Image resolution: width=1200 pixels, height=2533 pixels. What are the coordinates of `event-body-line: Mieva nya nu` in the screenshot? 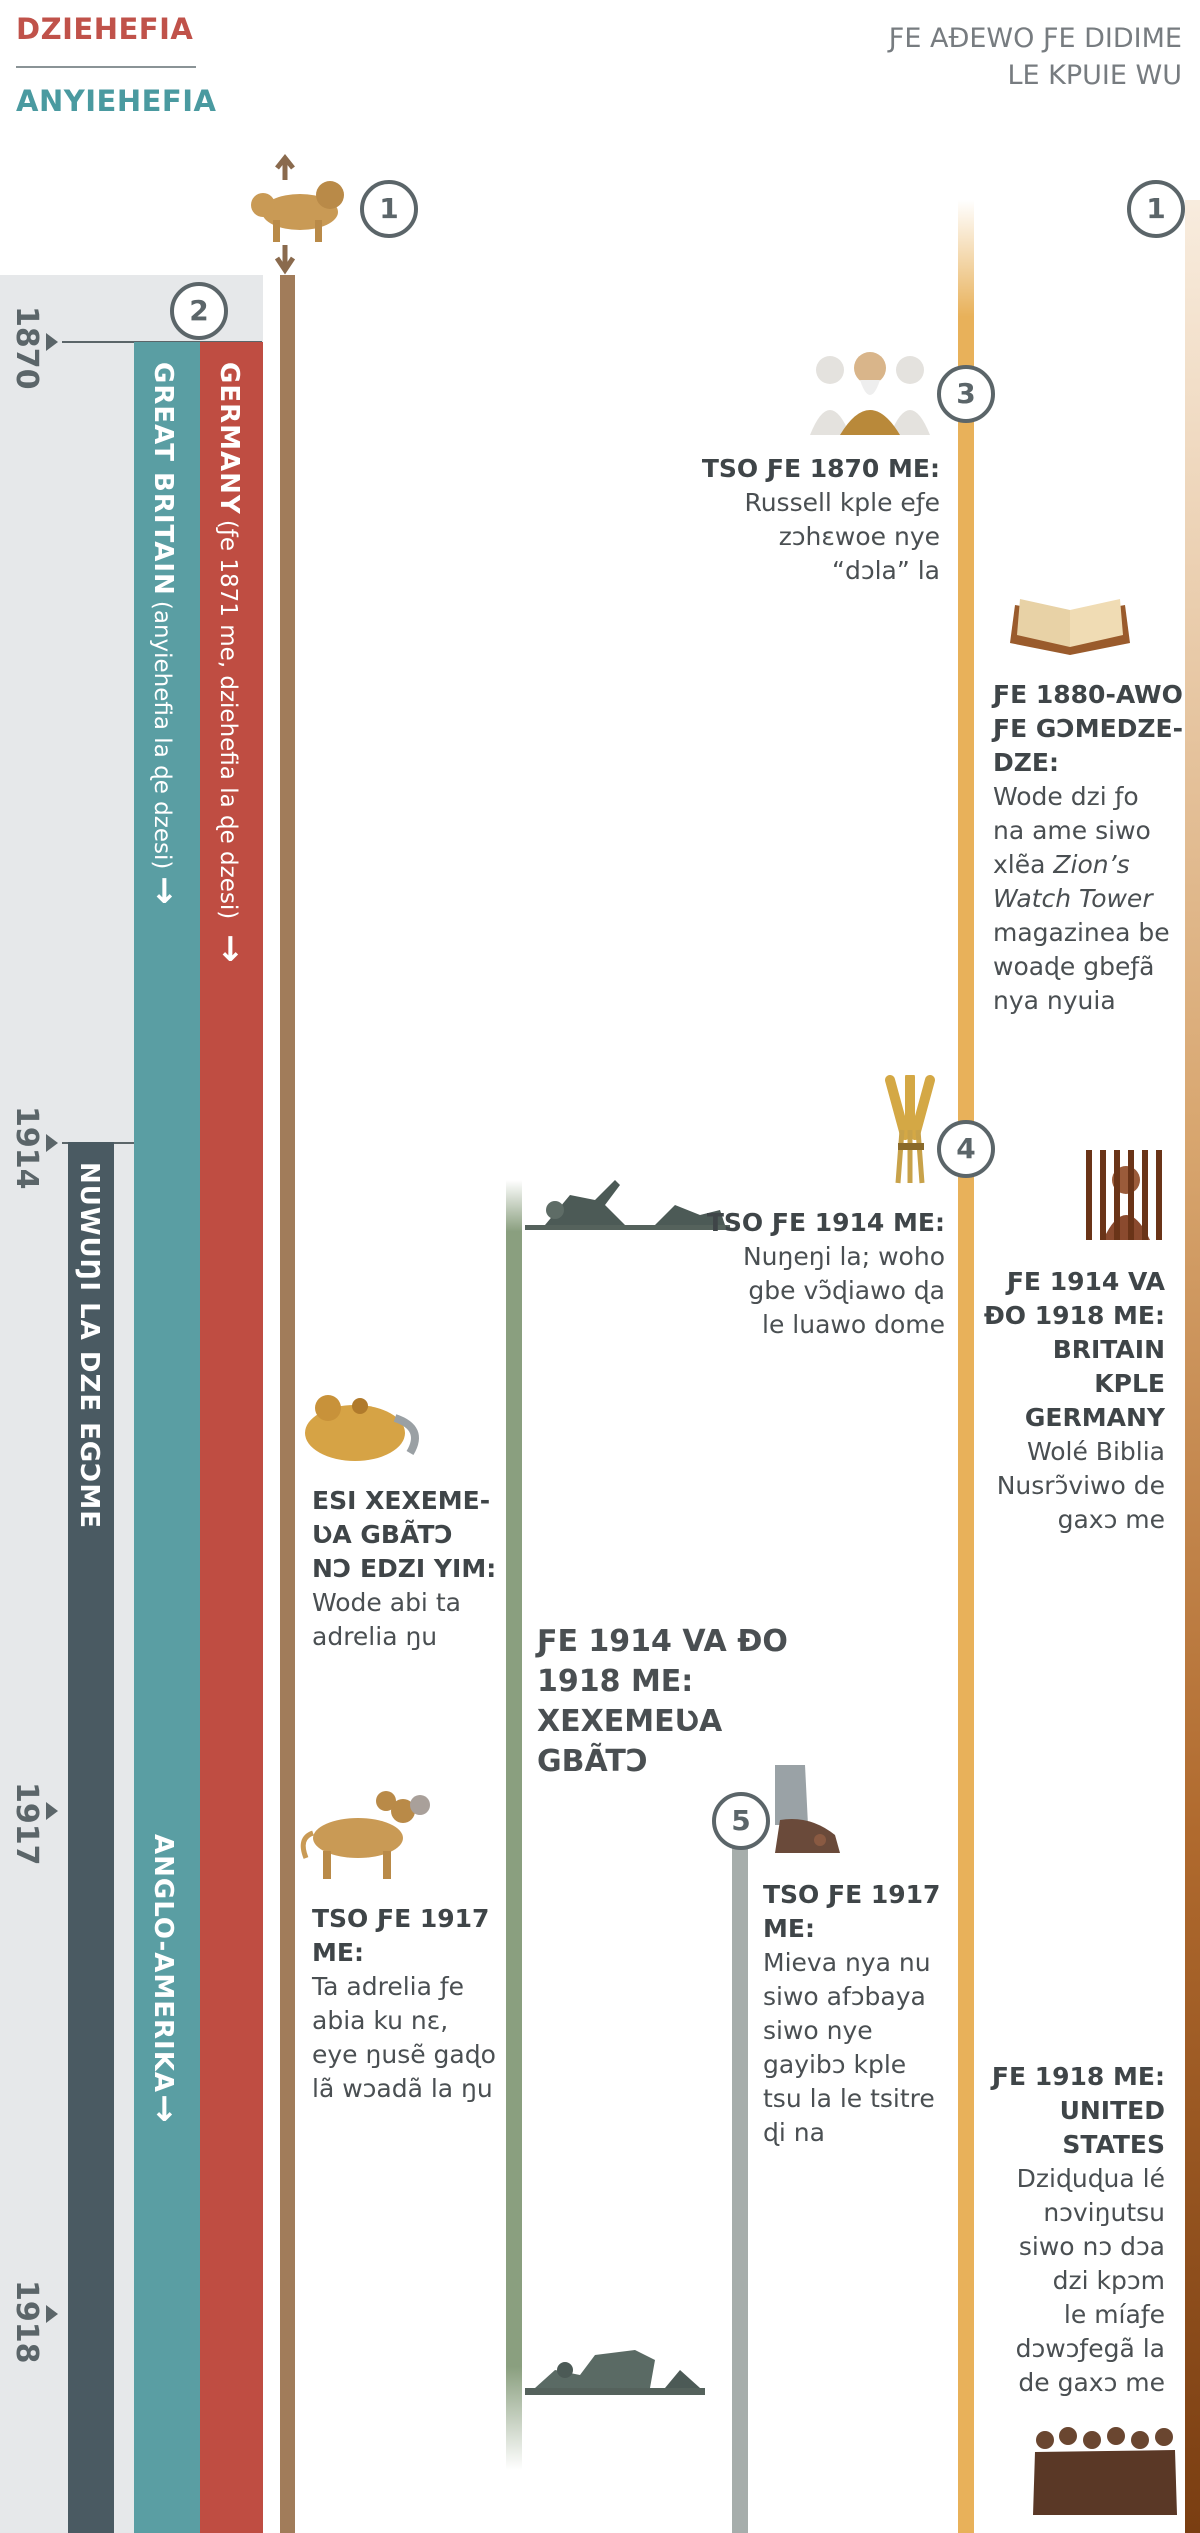 It's located at (847, 1962).